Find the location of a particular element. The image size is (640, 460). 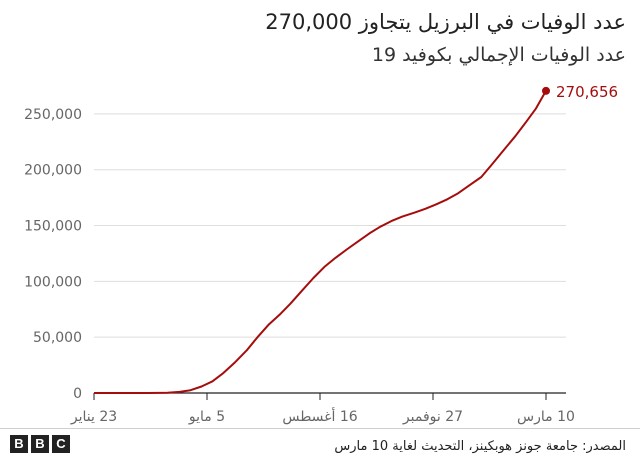

y-tick-label: 100,000 is located at coordinates (53, 282).